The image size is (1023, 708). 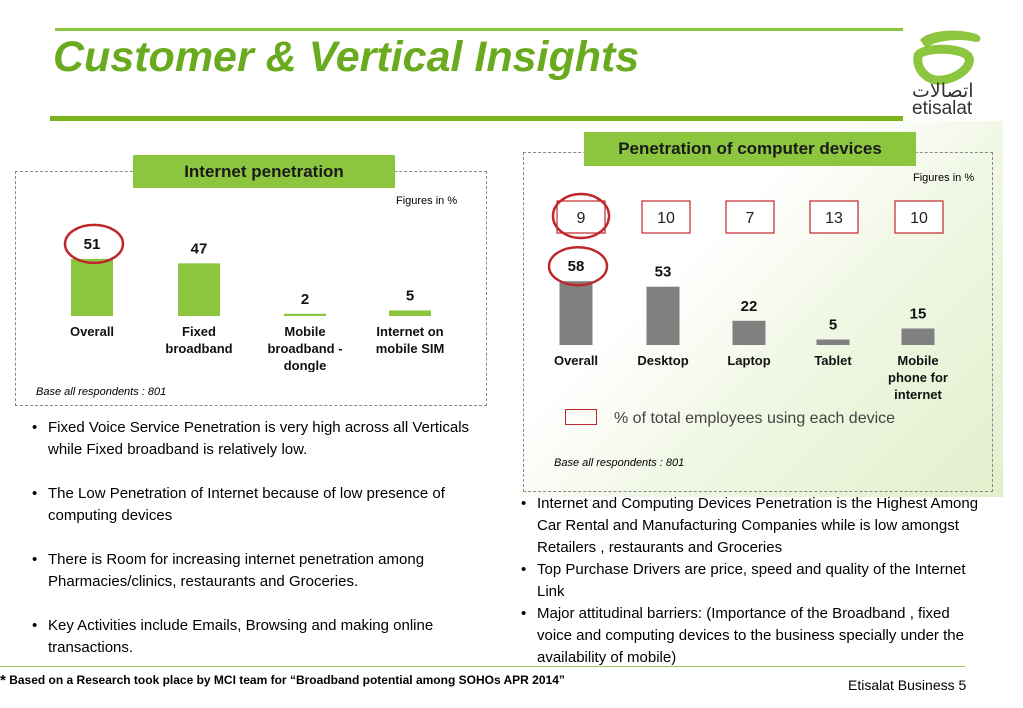 What do you see at coordinates (101, 392) in the screenshot?
I see `left-base-note: Base all respondents : 801` at bounding box center [101, 392].